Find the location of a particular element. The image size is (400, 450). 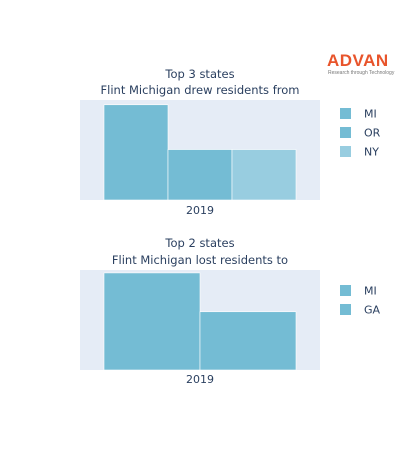

bar-ny is located at coordinates (264, 175).